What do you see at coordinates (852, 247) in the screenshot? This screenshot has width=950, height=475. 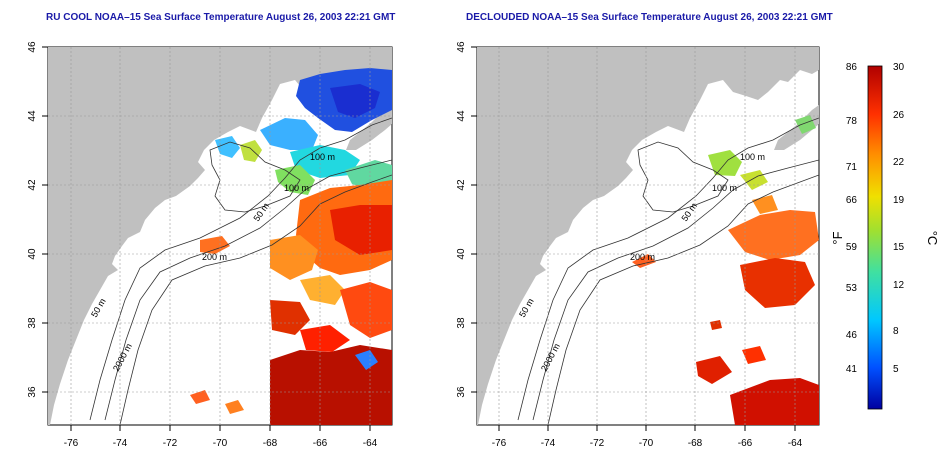 I see `fahrenheit-label: 59` at bounding box center [852, 247].